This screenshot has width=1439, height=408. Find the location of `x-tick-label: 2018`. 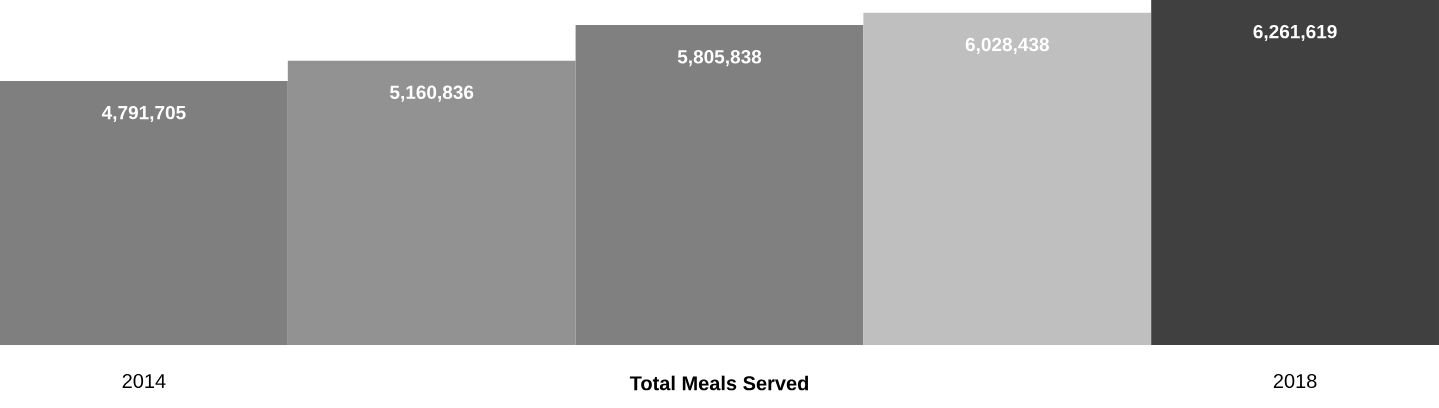

x-tick-label: 2018 is located at coordinates (1295, 381).